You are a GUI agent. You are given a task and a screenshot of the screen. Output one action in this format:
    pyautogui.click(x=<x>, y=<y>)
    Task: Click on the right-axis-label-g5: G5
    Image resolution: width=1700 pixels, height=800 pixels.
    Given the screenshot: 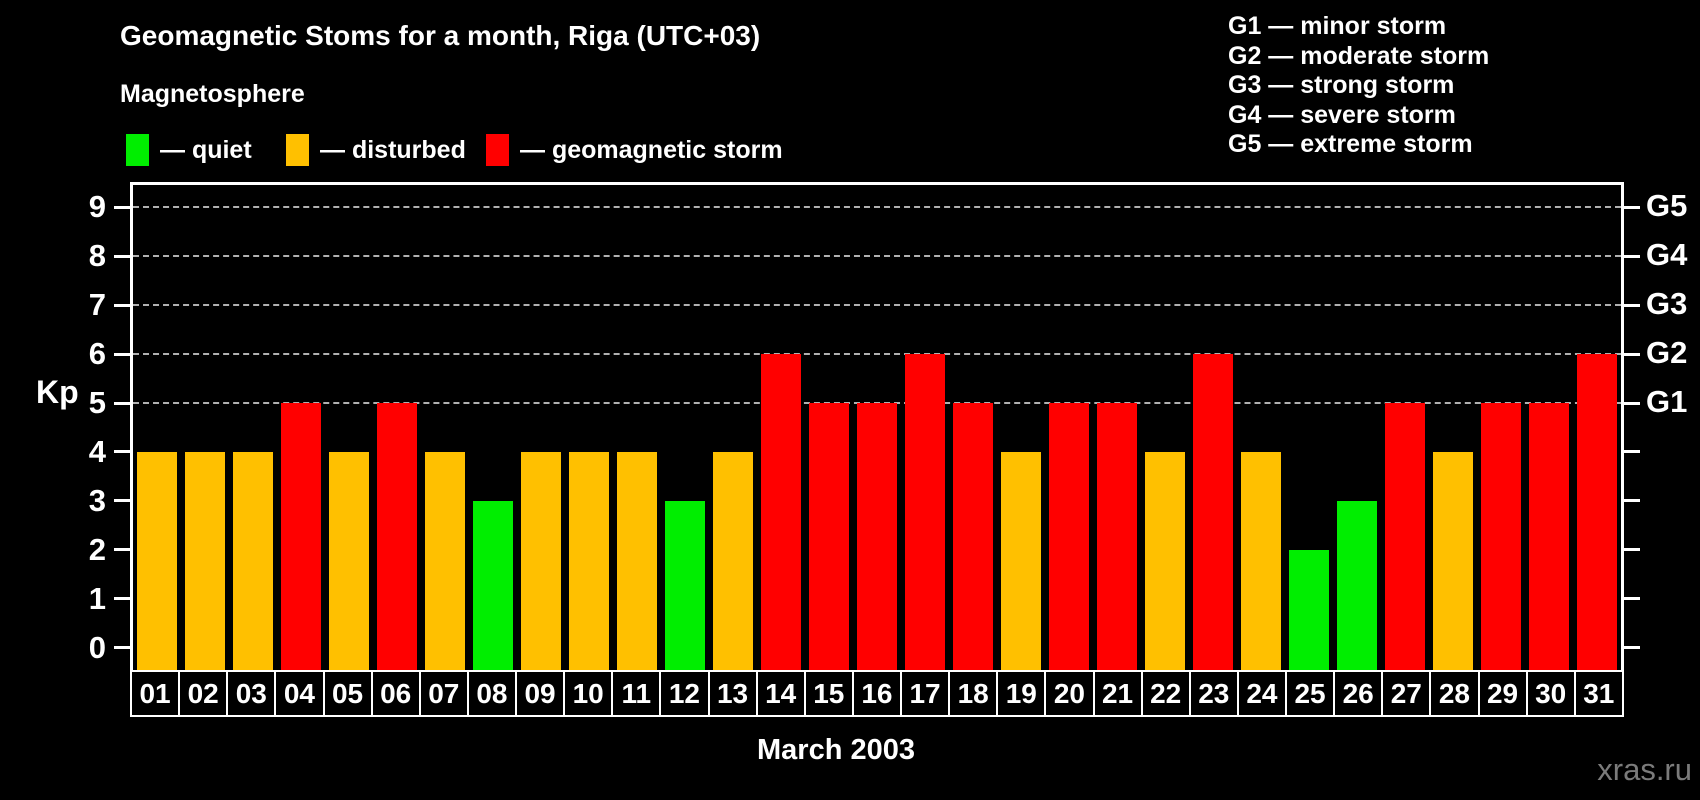 What is the action you would take?
    pyautogui.click(x=1667, y=206)
    